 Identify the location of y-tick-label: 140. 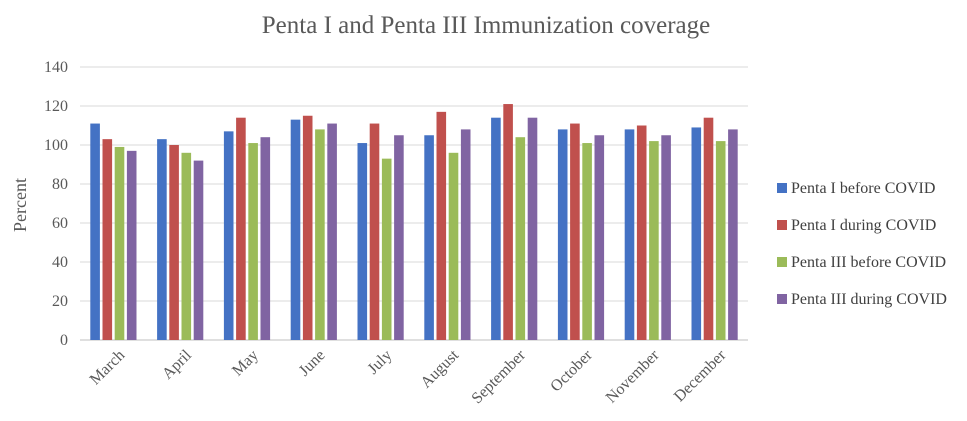
(56, 67).